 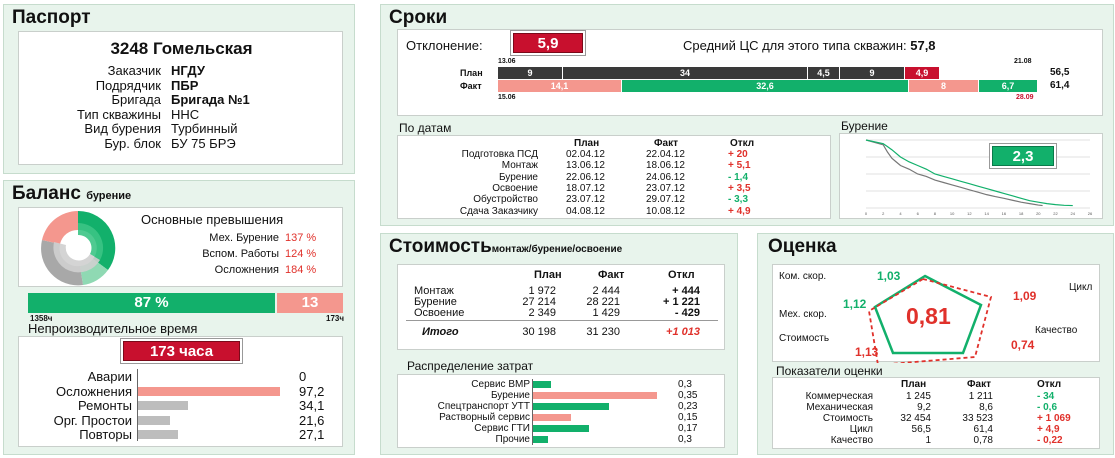 I want to click on fact-start-date: 15.06, so click(x=507, y=97).